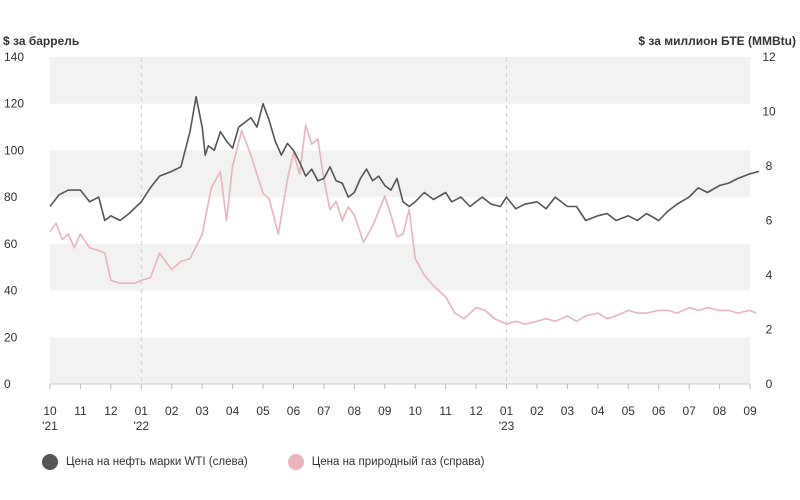 This screenshot has height=500, width=800. Describe the element at coordinates (14, 104) in the screenshot. I see `y-tick-left: 120` at that location.